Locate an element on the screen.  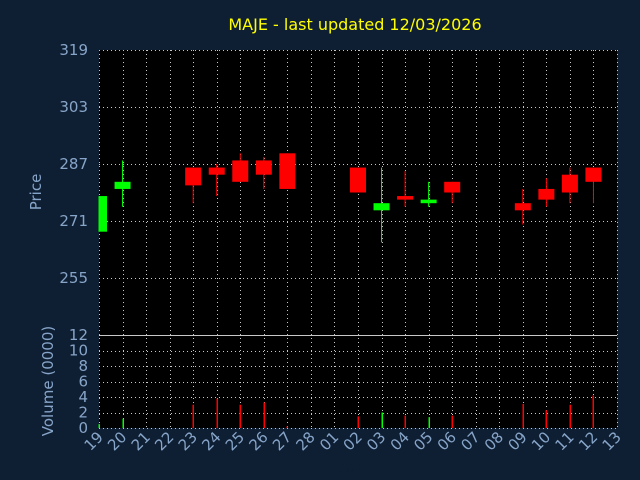
volume-tick-label: 8 is located at coordinates (83, 366).